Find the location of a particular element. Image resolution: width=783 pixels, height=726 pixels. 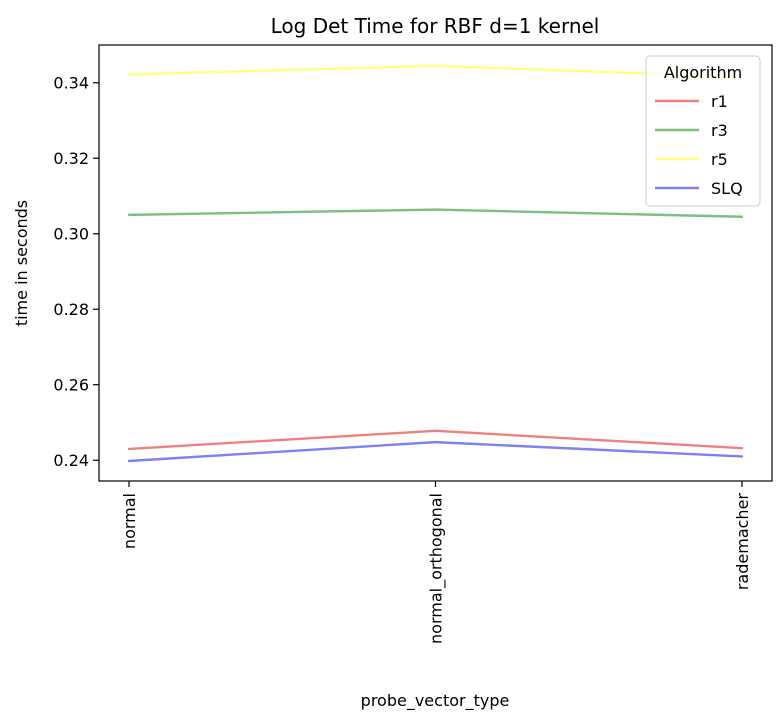

series-line-r3 is located at coordinates (435, 213).